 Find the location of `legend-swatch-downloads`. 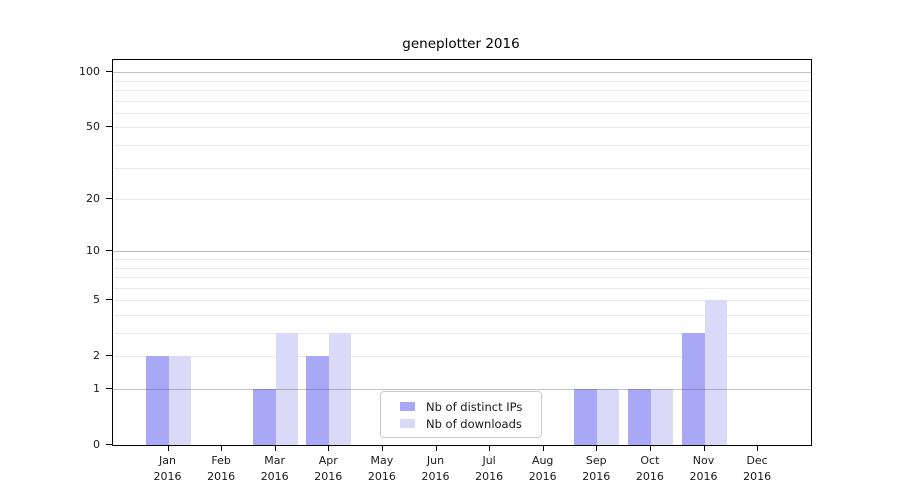

legend-swatch-downloads is located at coordinates (407, 423).